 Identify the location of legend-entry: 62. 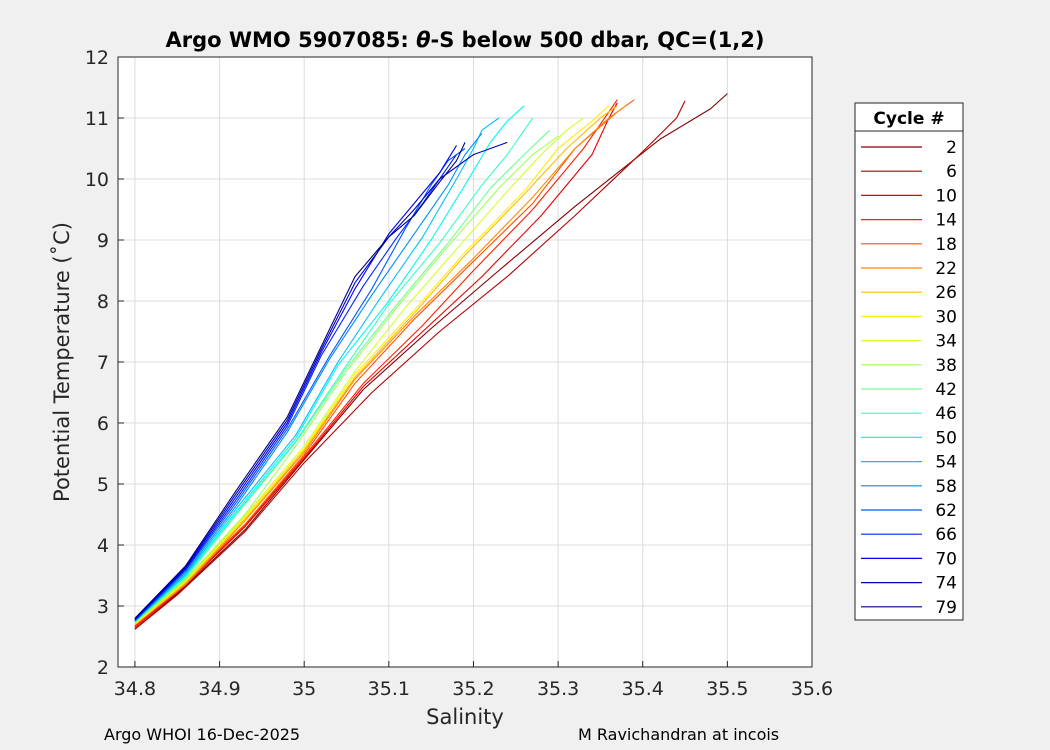
(909, 511).